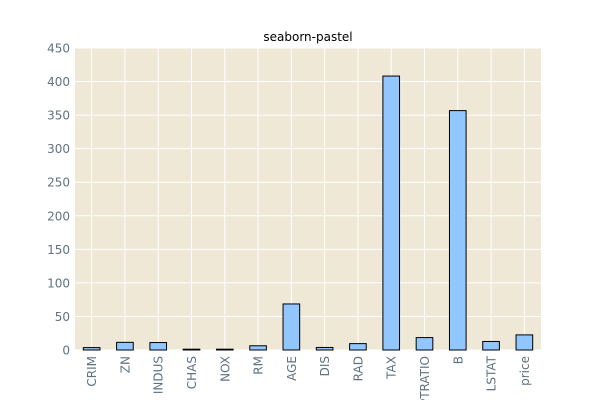  I want to click on bar-crim, so click(91, 349).